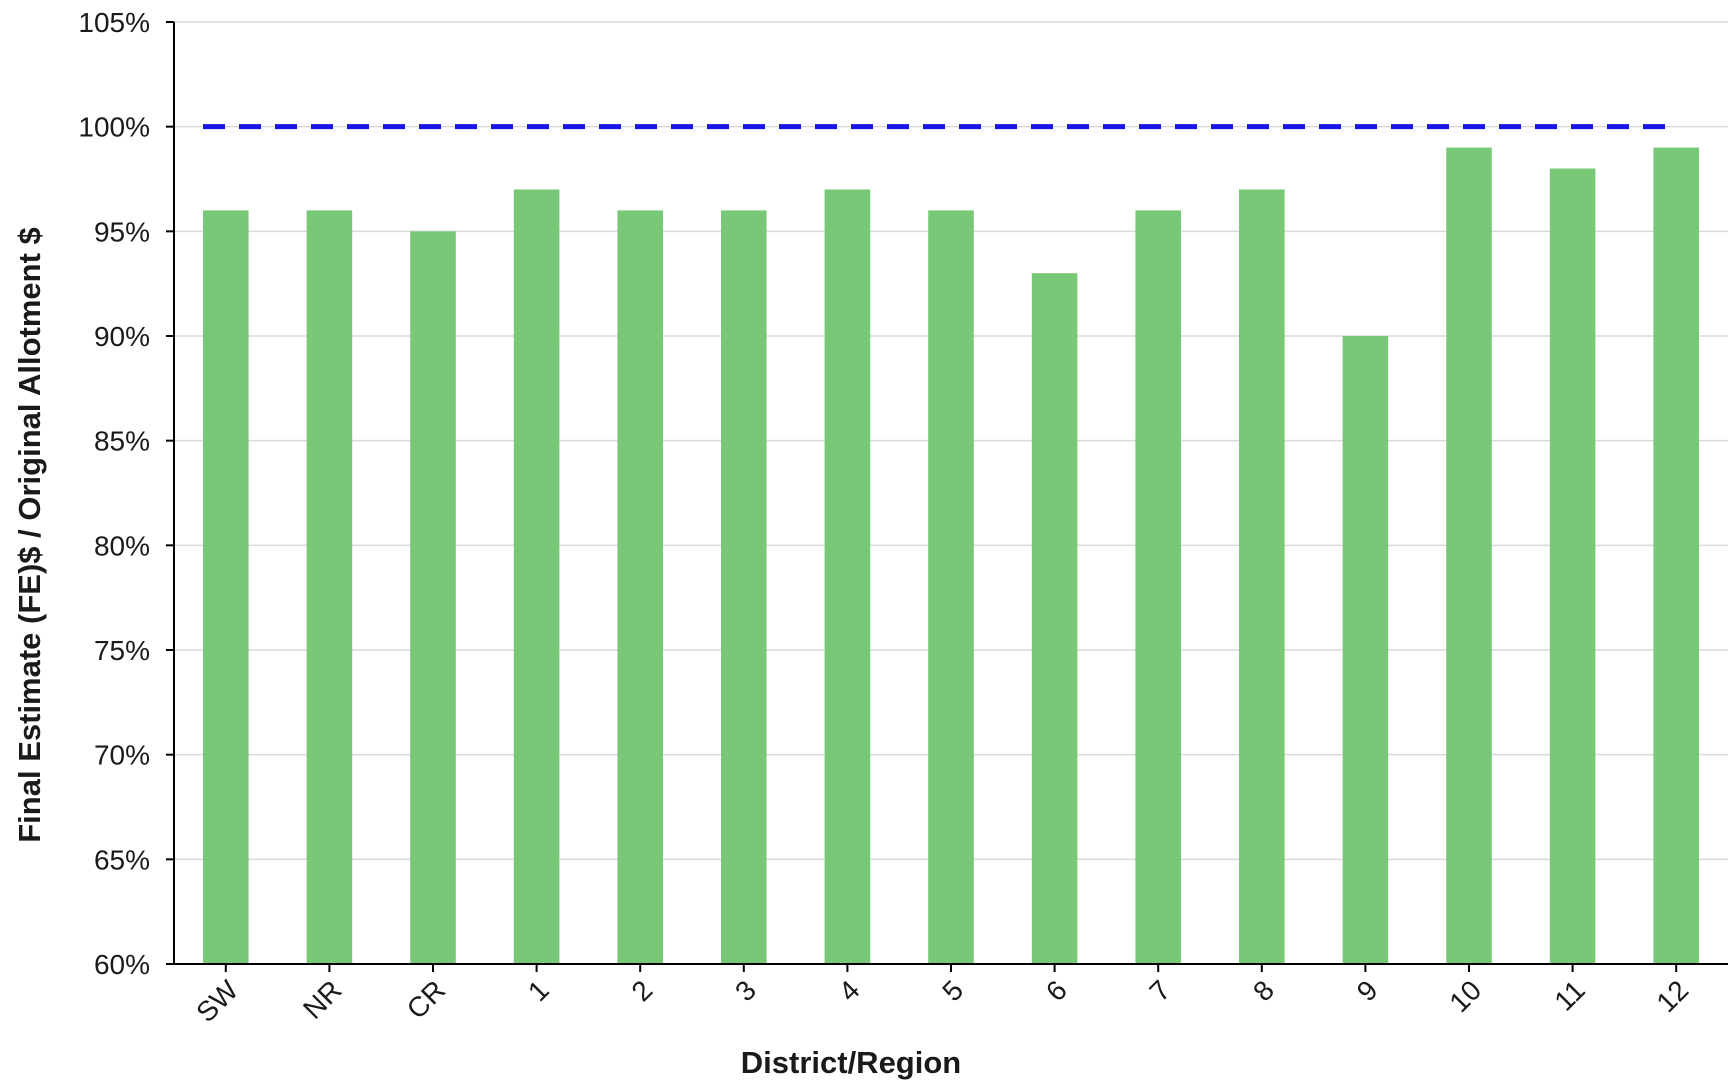 The width and height of the screenshot is (1732, 1084). What do you see at coordinates (122, 545) in the screenshot?
I see `y-tick-label: 80%` at bounding box center [122, 545].